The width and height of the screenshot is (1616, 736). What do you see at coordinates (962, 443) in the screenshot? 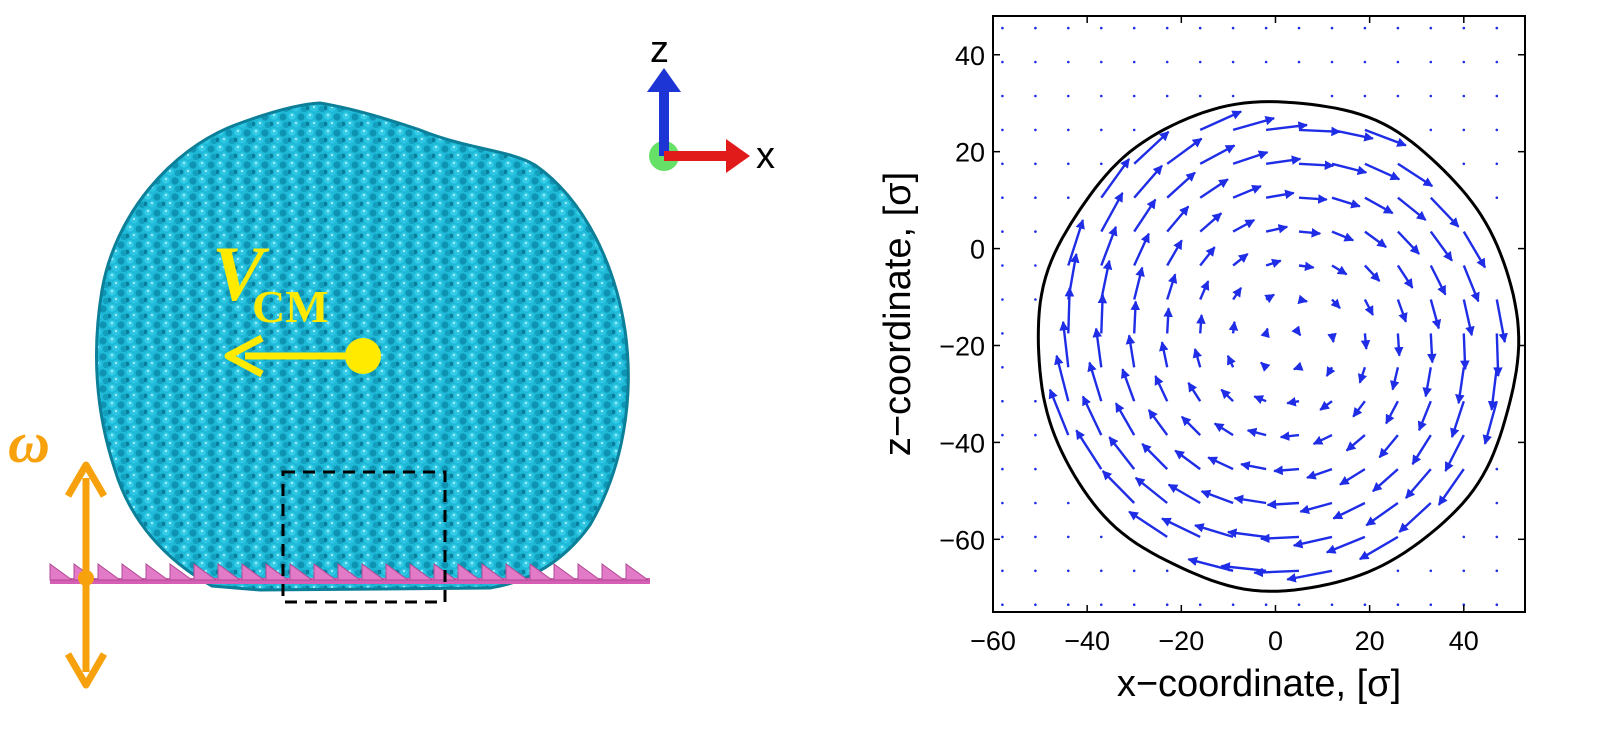
I see `y-tick-label: −40` at bounding box center [962, 443].